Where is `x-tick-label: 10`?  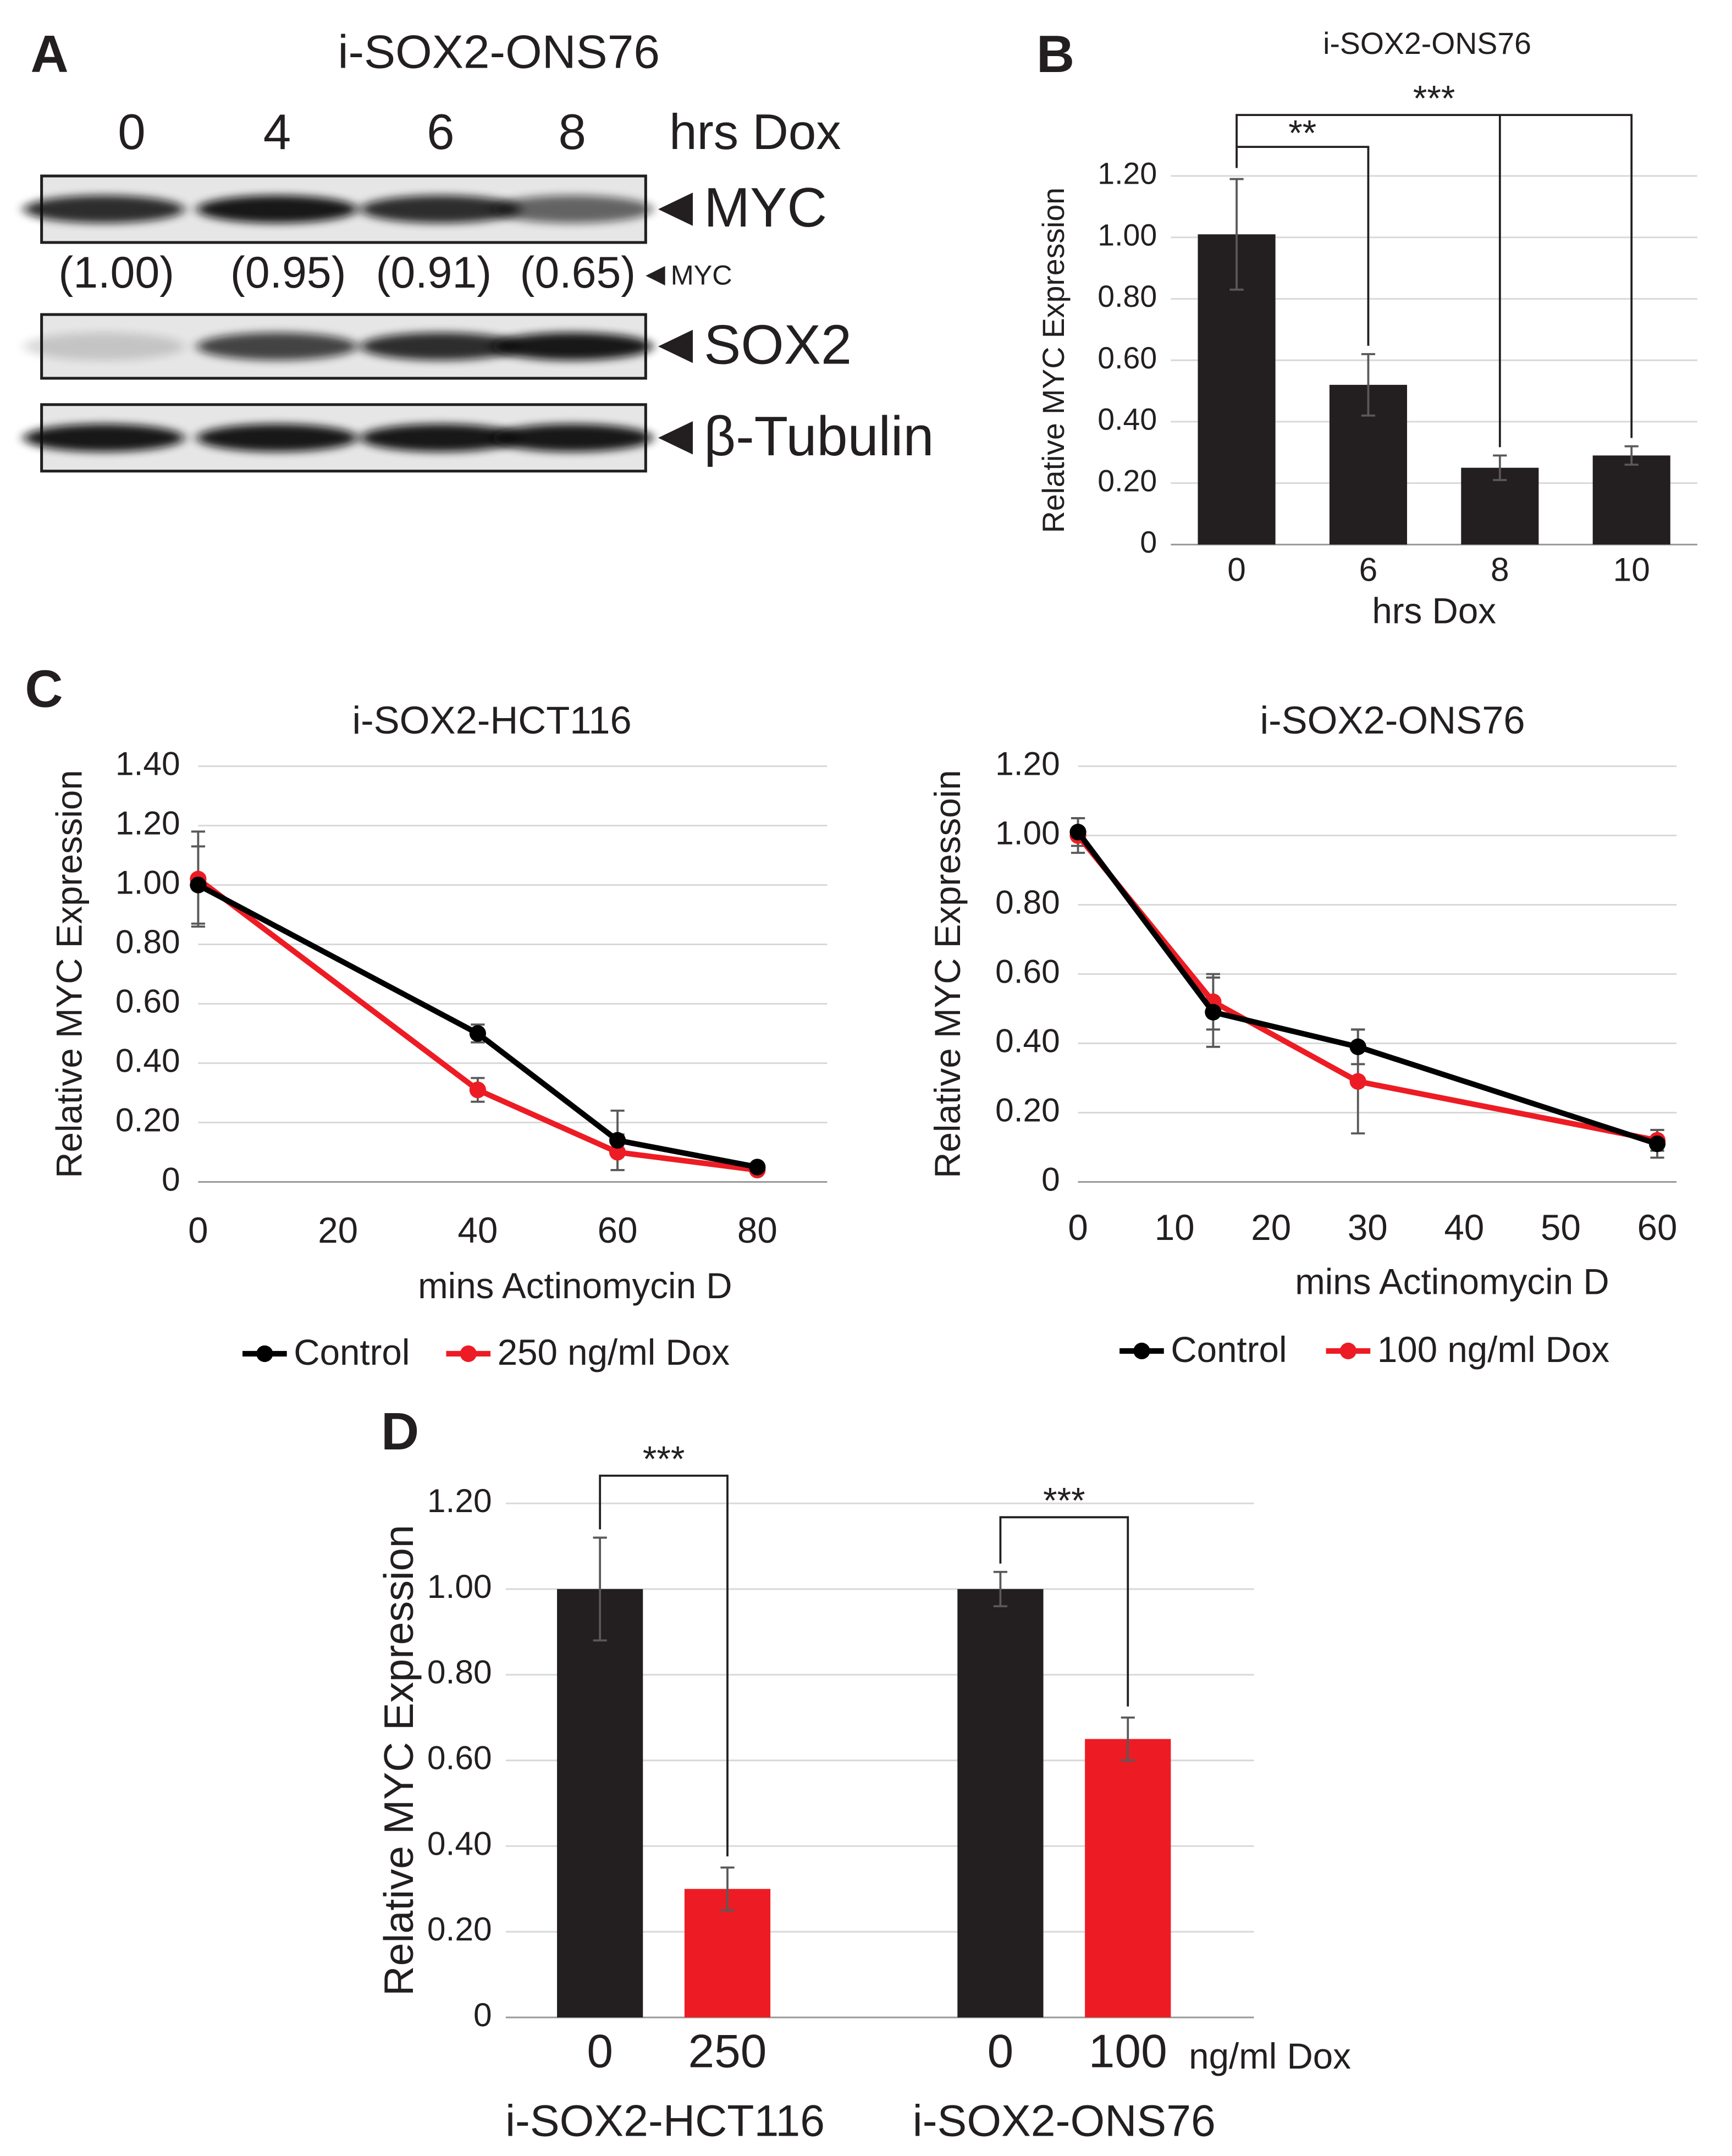
x-tick-label: 10 is located at coordinates (1631, 569).